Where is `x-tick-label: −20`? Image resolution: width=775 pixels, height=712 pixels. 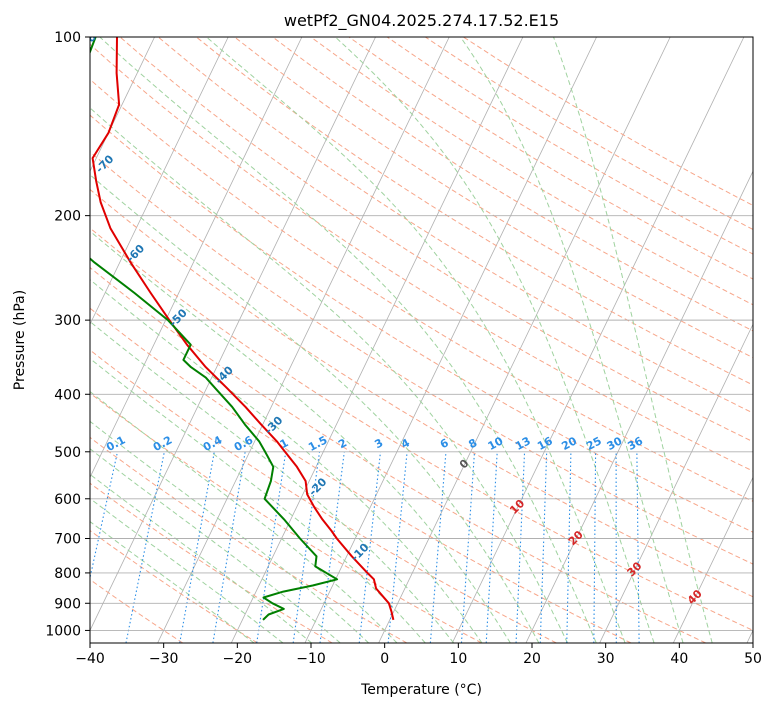 x-tick-label: −20 is located at coordinates (238, 659).